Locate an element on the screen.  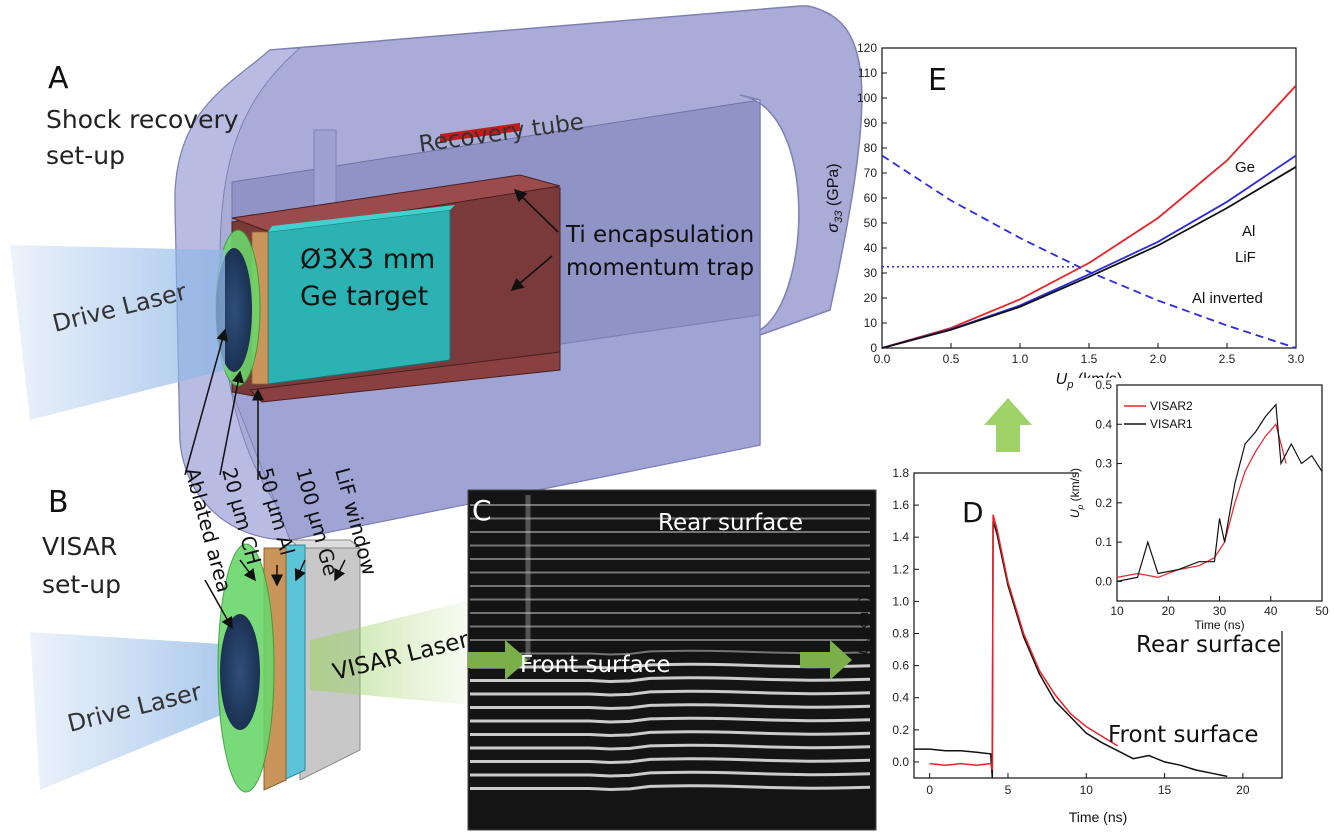
red-stripe is located at coordinates (480, 132).